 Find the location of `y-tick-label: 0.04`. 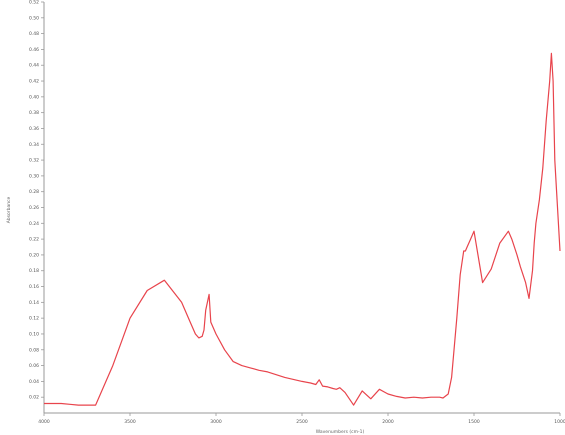

y-tick-label: 0.04 is located at coordinates (34, 382).